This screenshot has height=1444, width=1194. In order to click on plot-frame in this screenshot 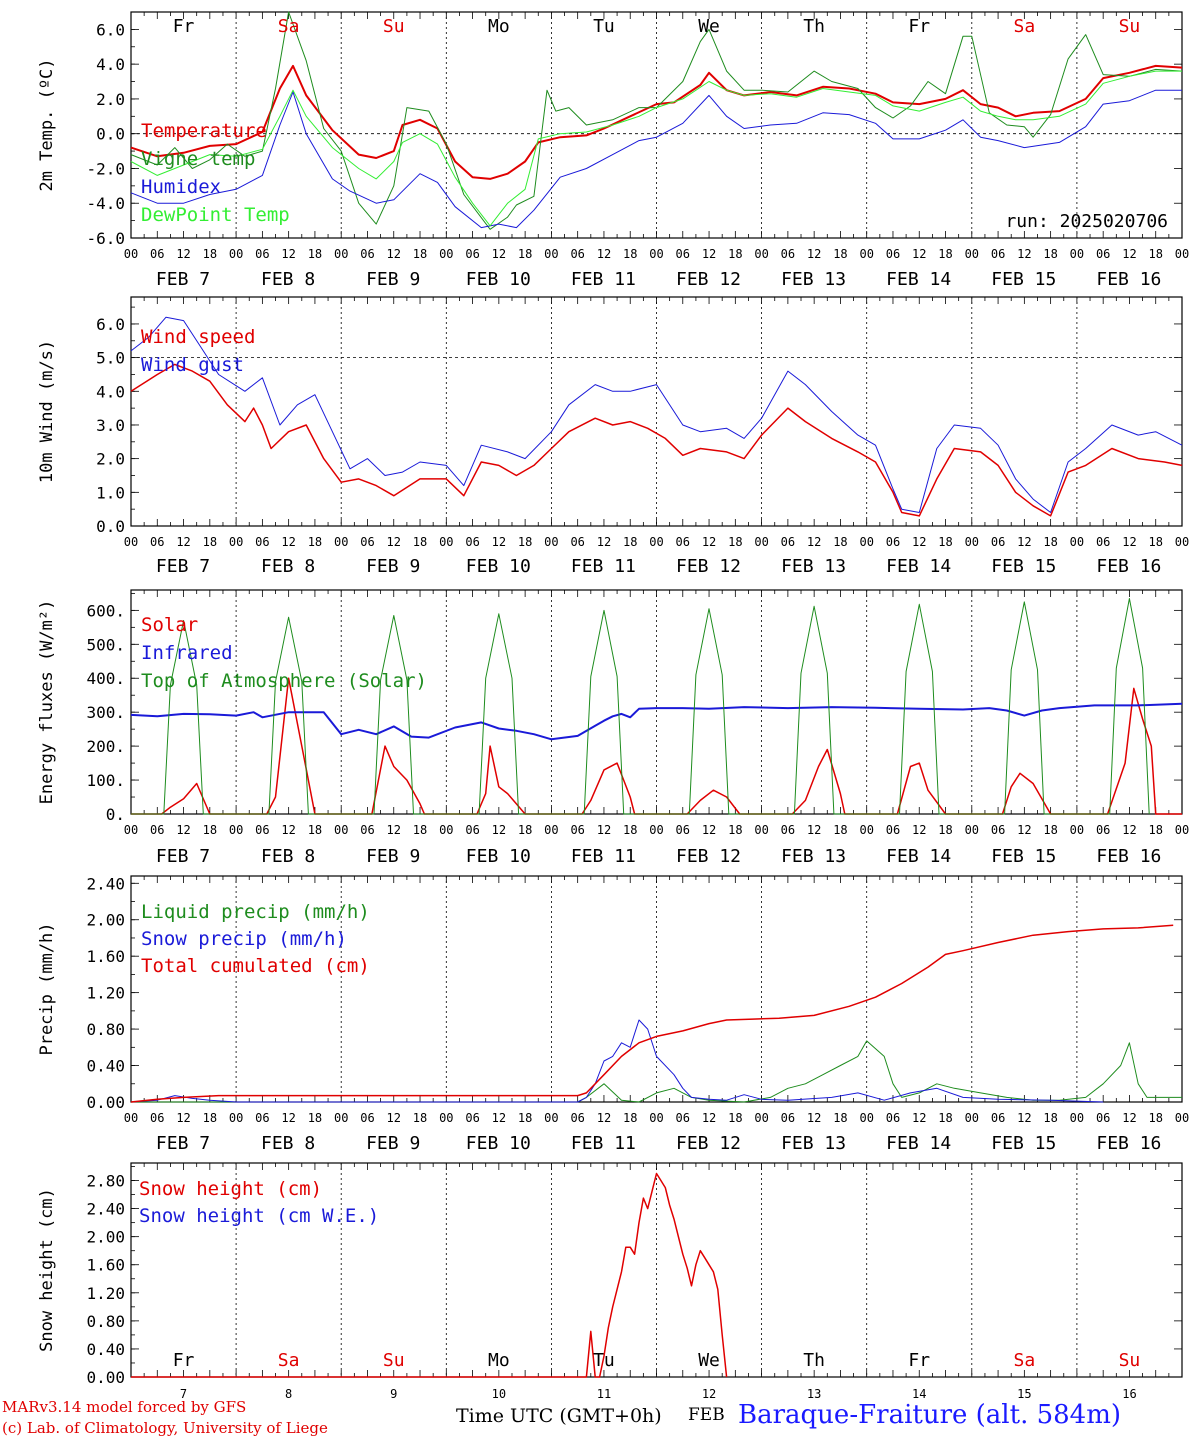, I will do `click(656, 411)`.